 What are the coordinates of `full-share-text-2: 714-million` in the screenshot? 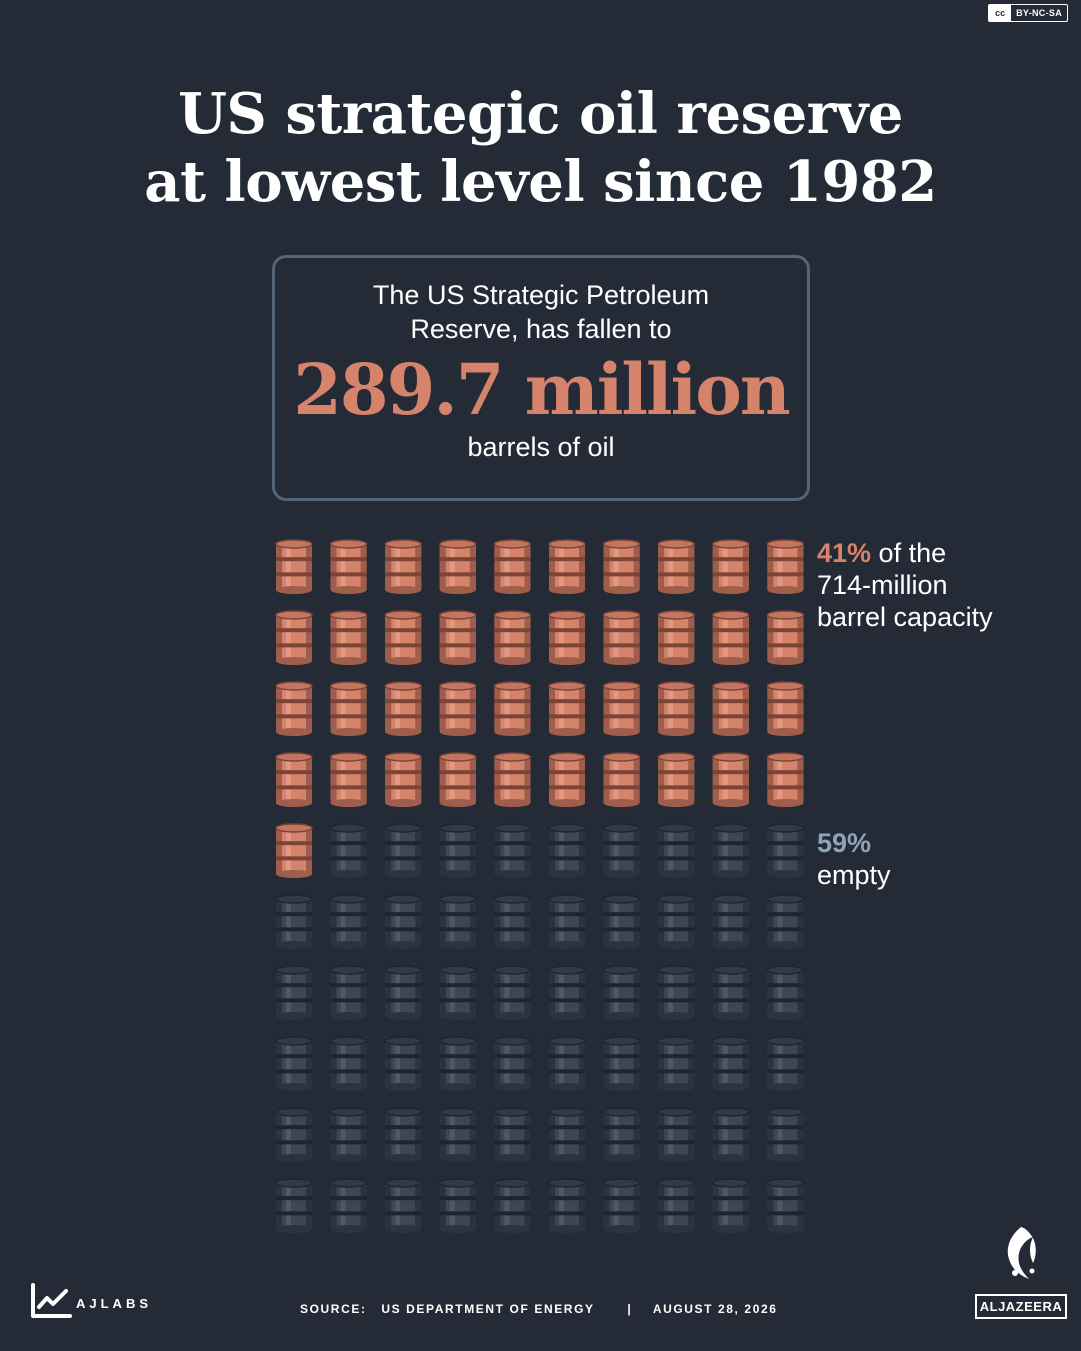 It's located at (882, 585).